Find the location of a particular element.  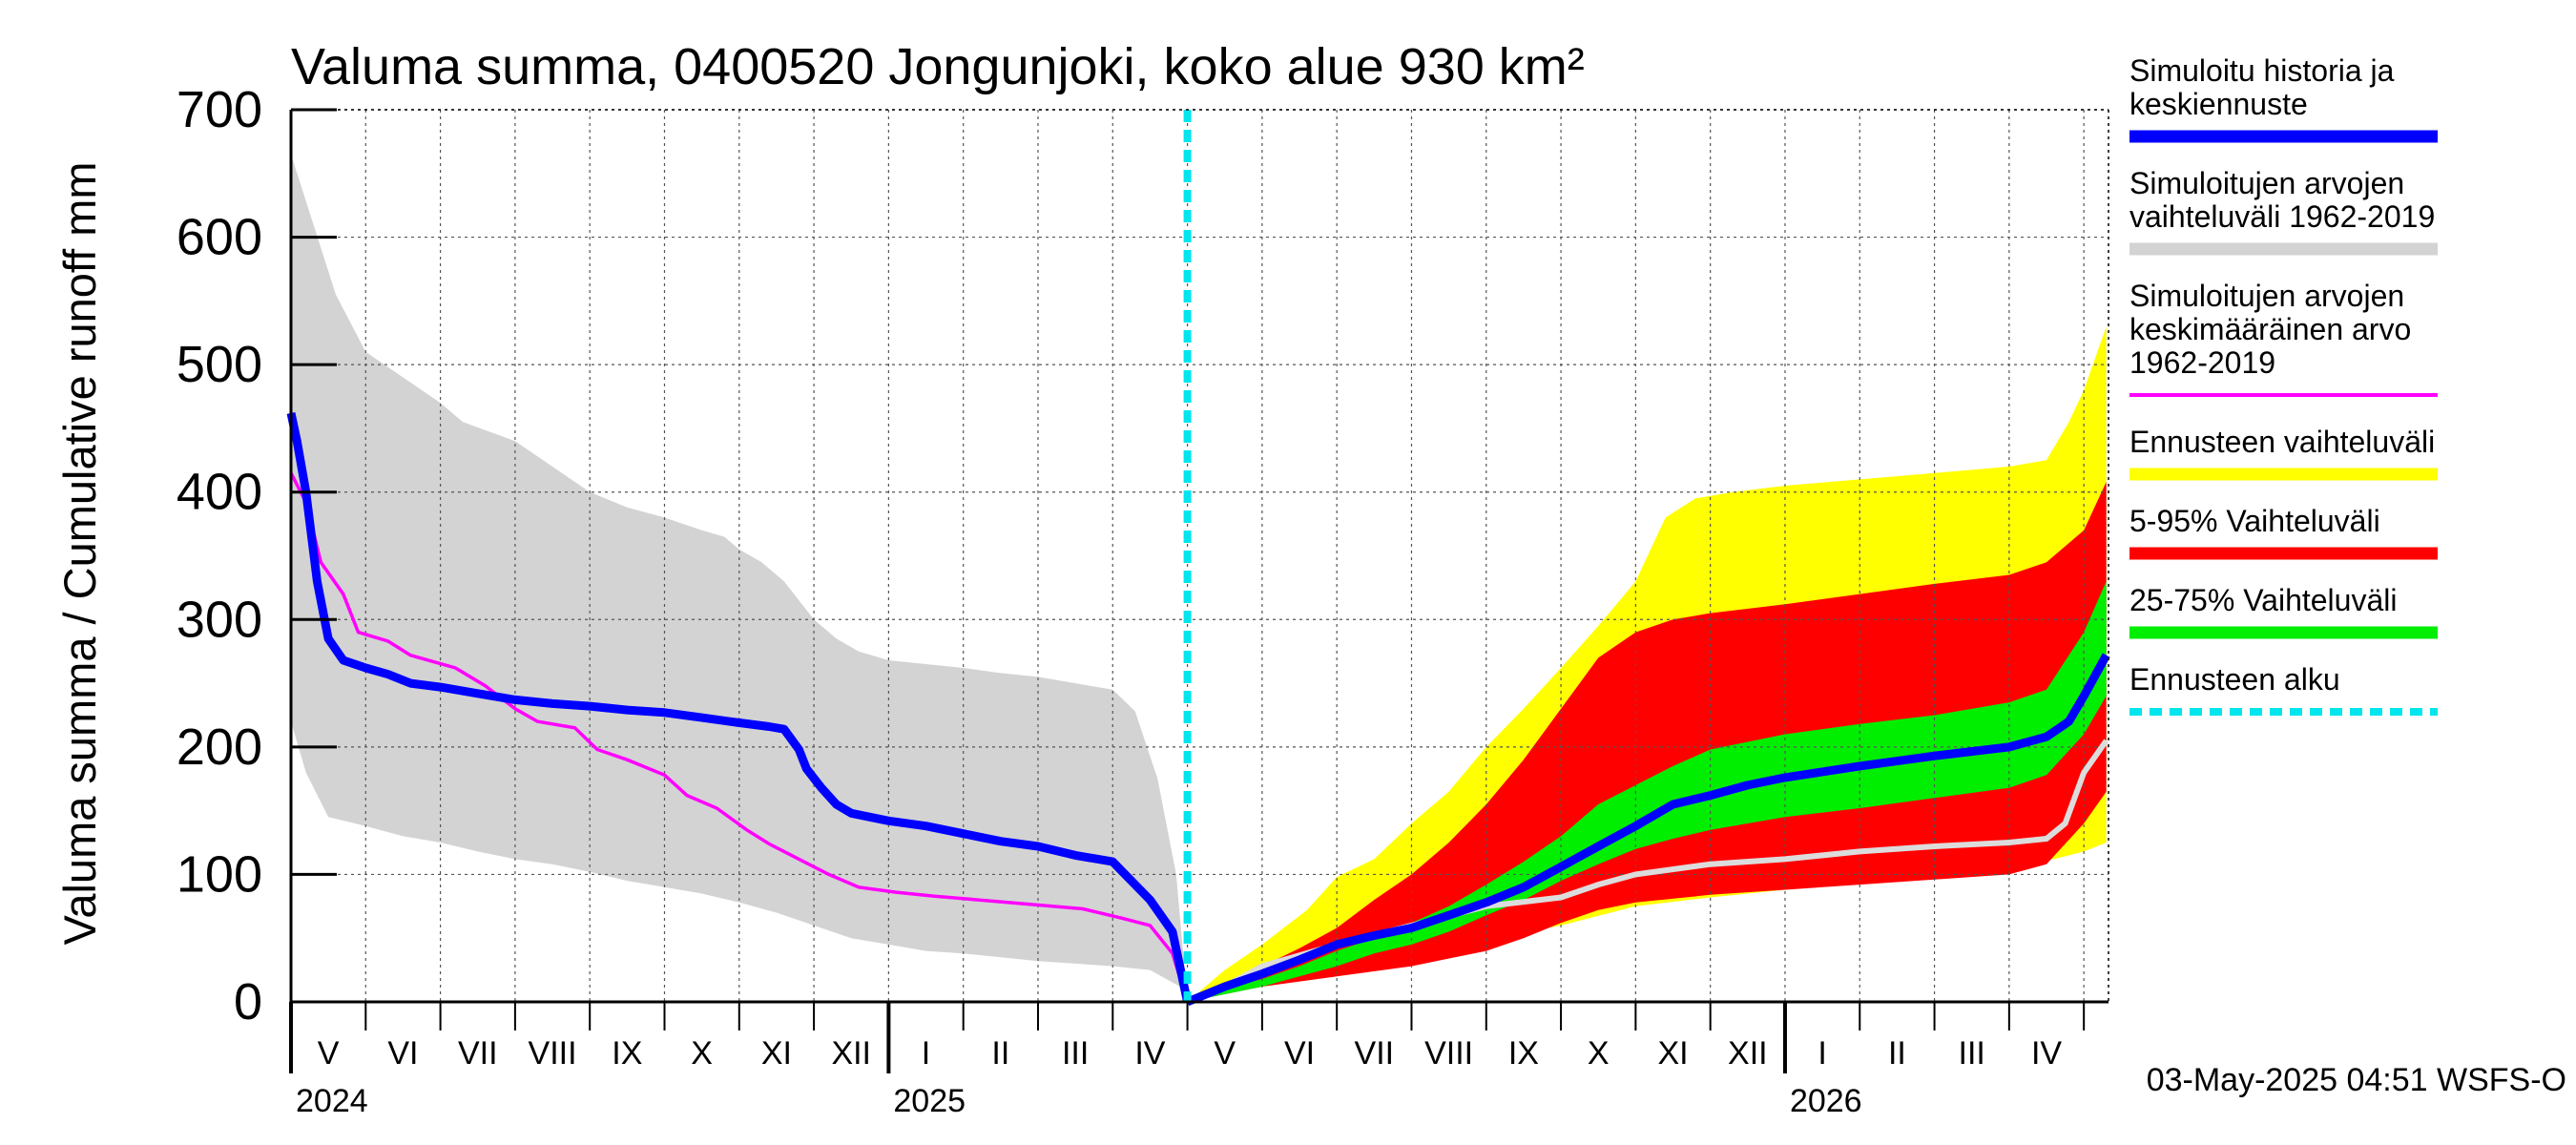

y-axis-label: Valuma summa / Cumulative runoff mm is located at coordinates (79, 553).